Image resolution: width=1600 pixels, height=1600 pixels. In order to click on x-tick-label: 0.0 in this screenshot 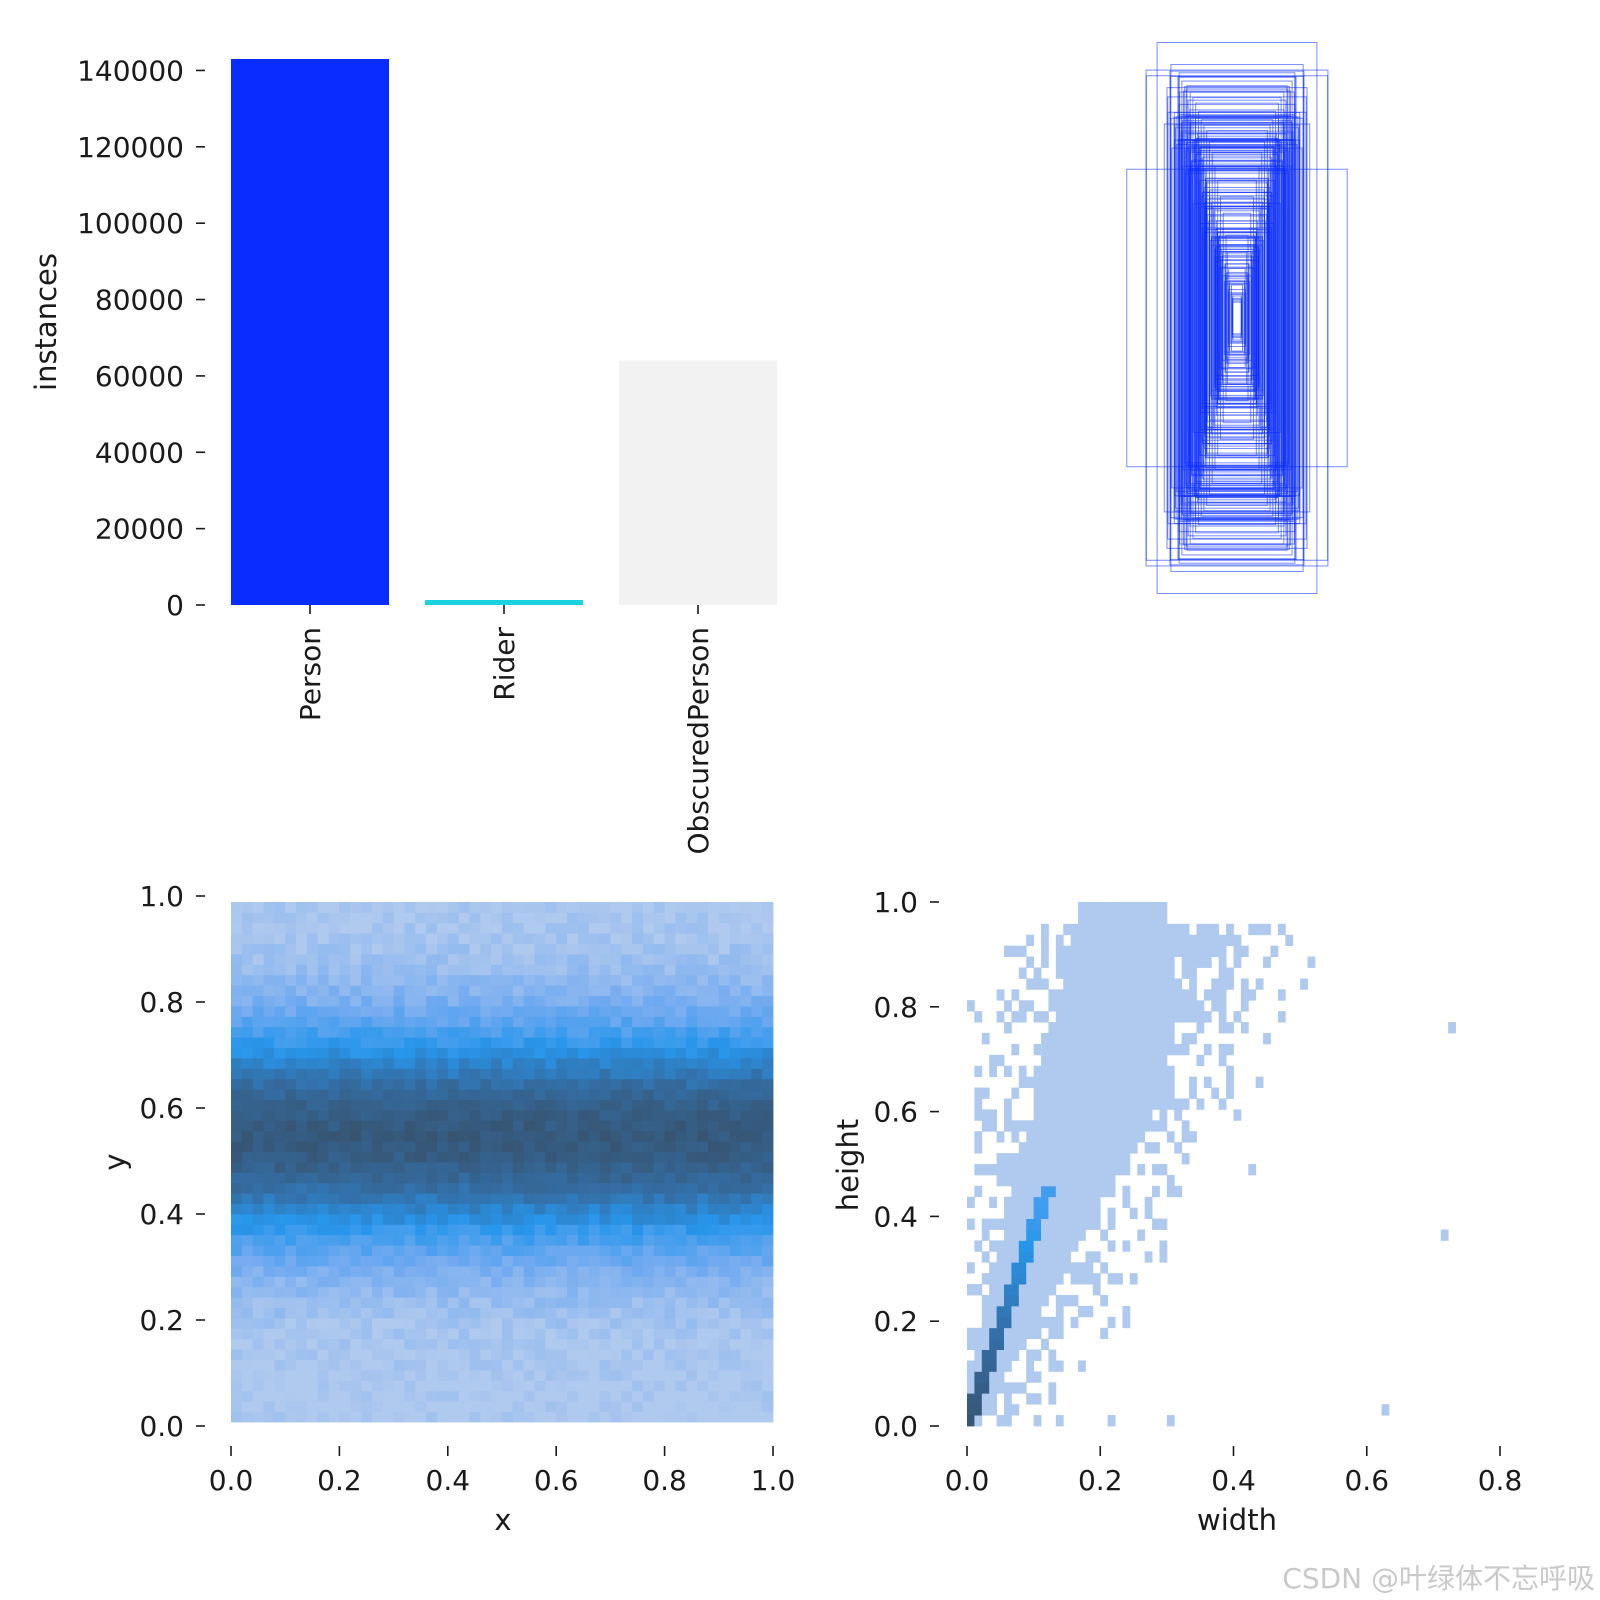, I will do `click(231, 1480)`.